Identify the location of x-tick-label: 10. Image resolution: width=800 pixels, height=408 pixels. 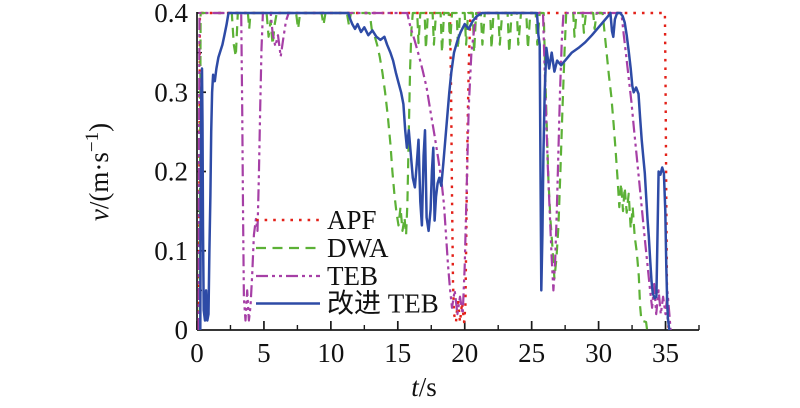
(330, 353).